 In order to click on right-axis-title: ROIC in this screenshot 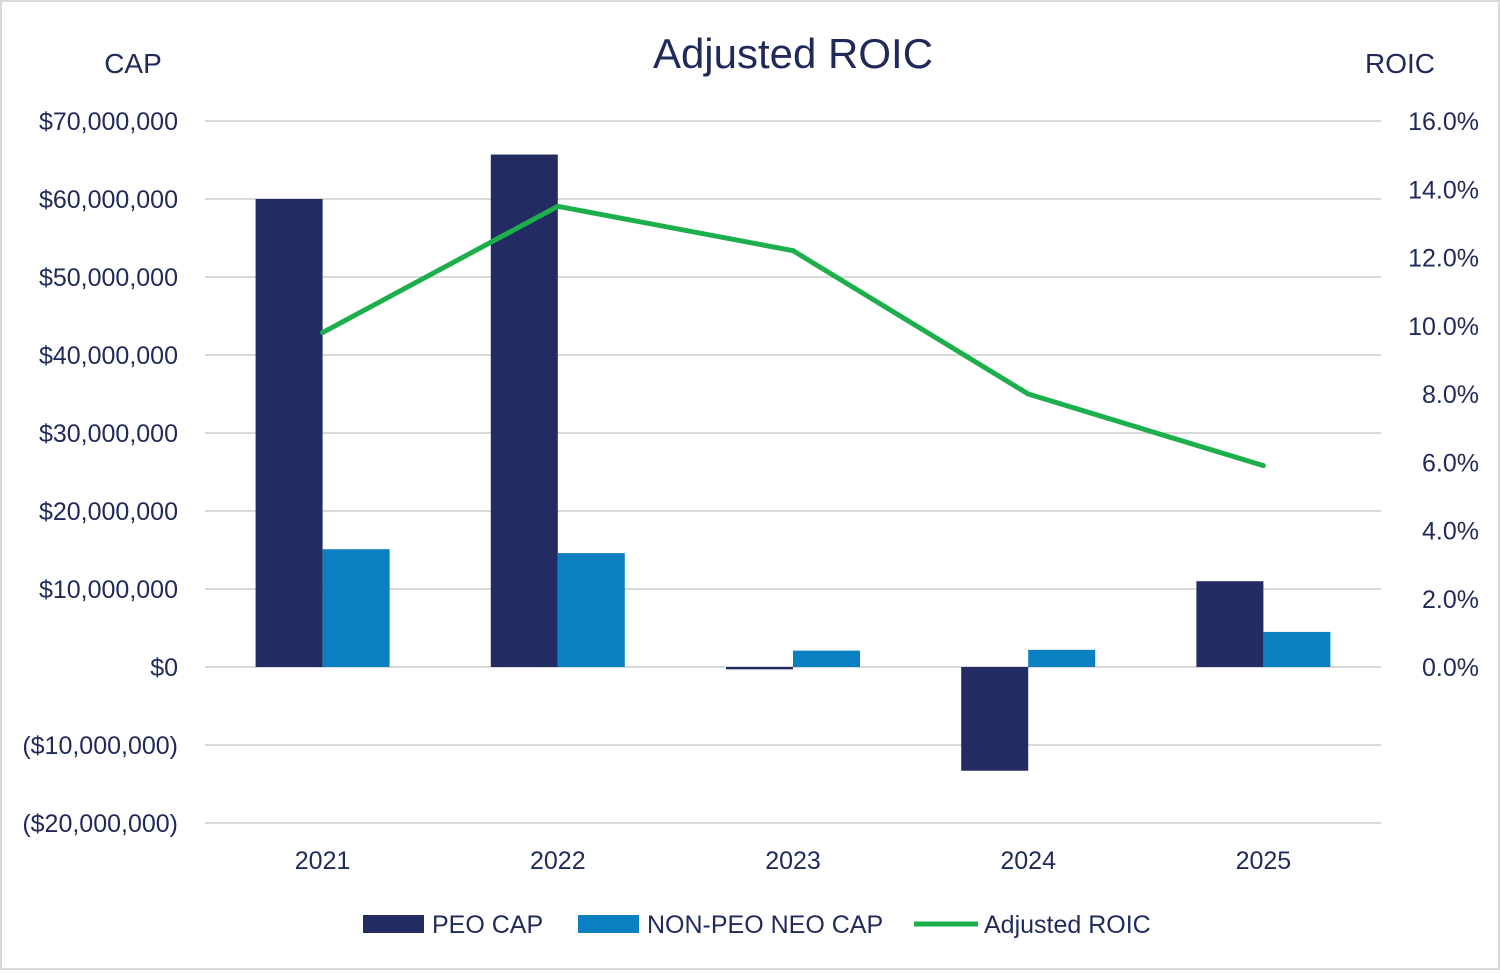, I will do `click(1400, 63)`.